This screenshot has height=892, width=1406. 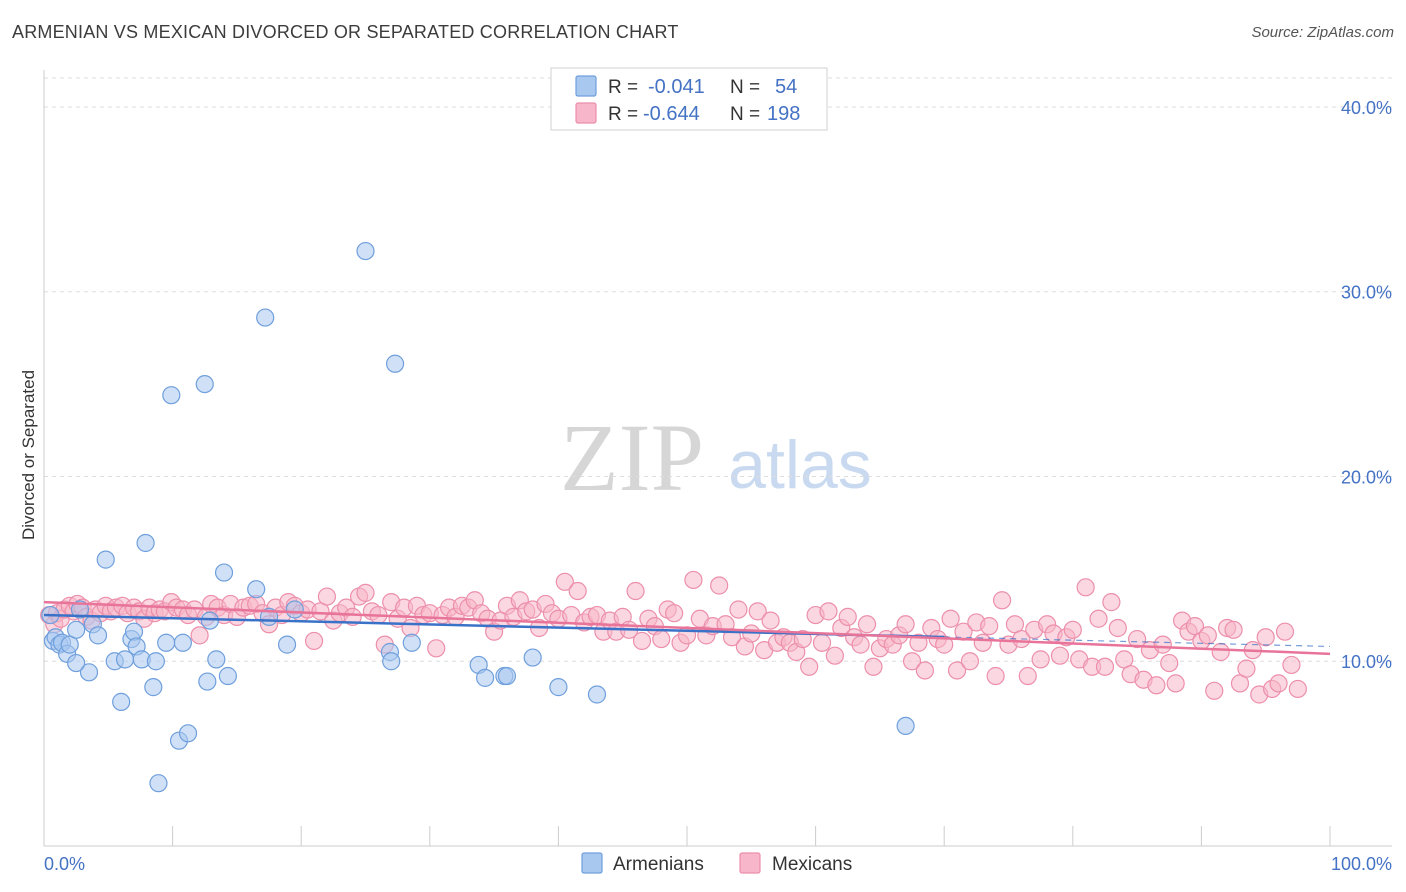 What do you see at coordinates (658, 864) in the screenshot?
I see `series-legend-label-armenians: Armenians` at bounding box center [658, 864].